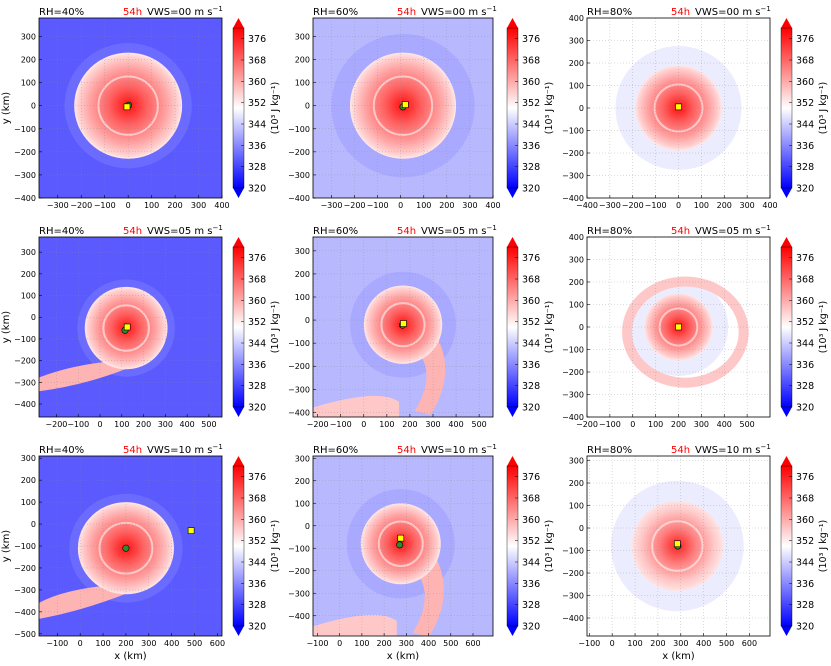 The image size is (831, 666). I want to click on colorbar-extend-max, so click(786, 23).